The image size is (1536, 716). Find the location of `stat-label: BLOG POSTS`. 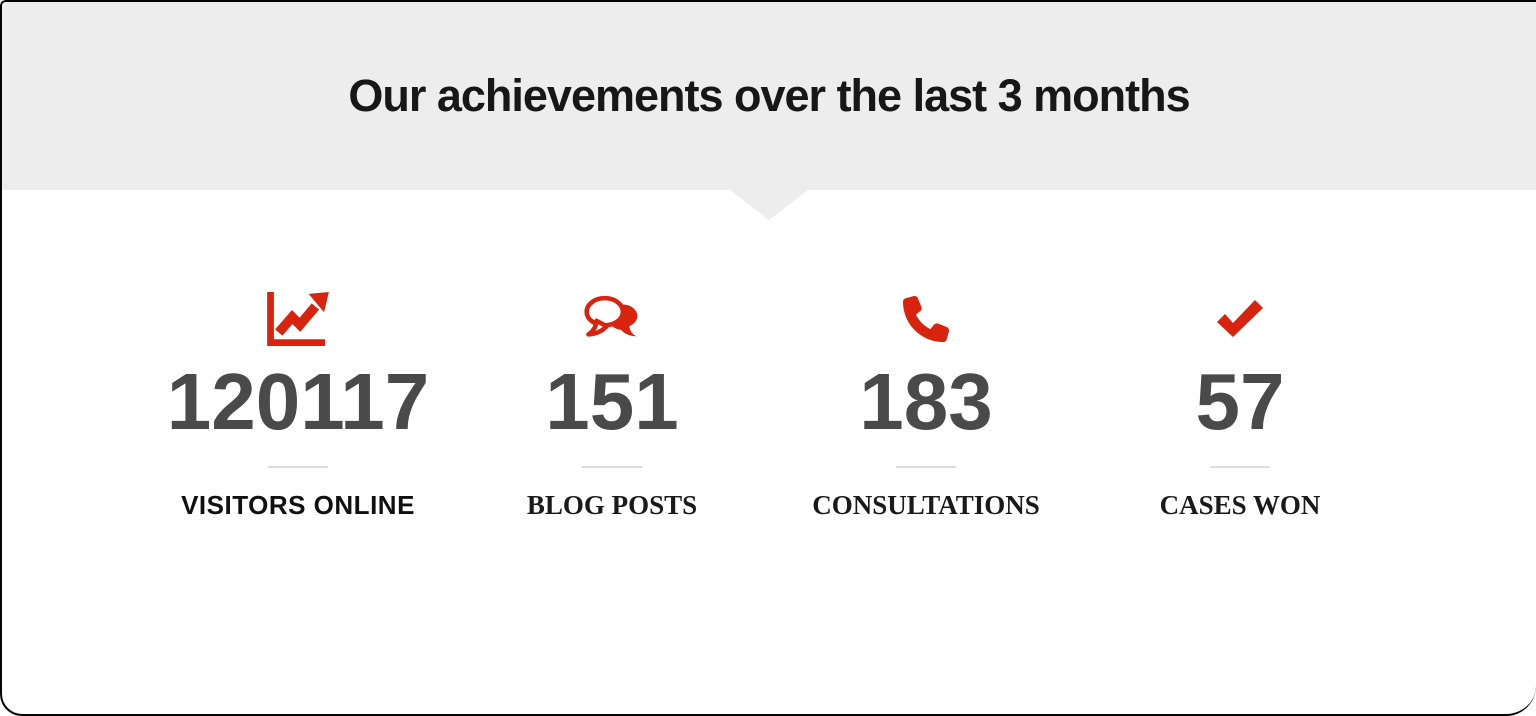

stat-label: BLOG POSTS is located at coordinates (612, 505).